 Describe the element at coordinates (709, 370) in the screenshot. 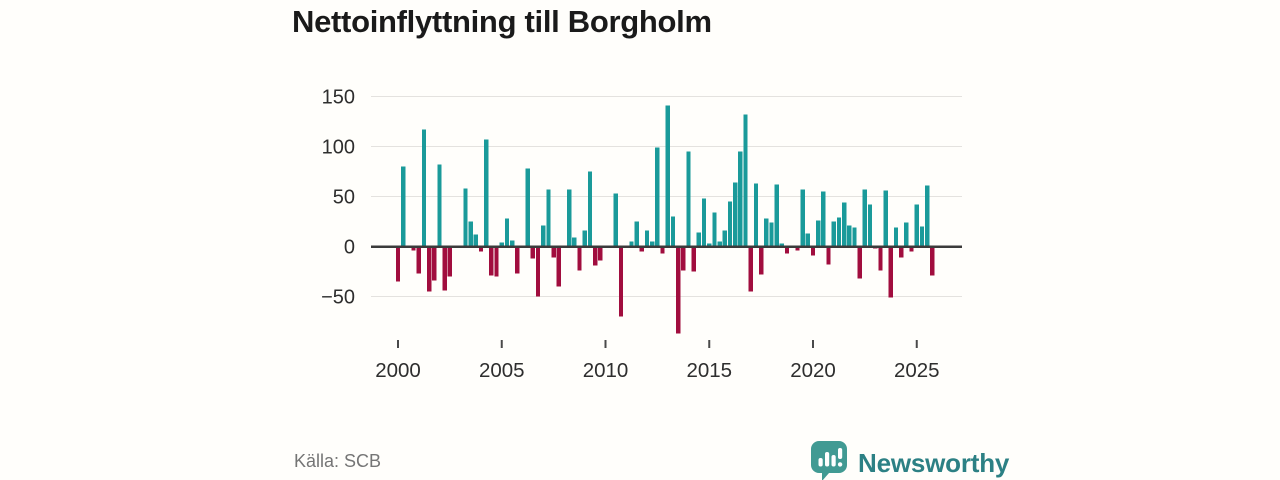

I see `x-axis-label: 2015` at that location.